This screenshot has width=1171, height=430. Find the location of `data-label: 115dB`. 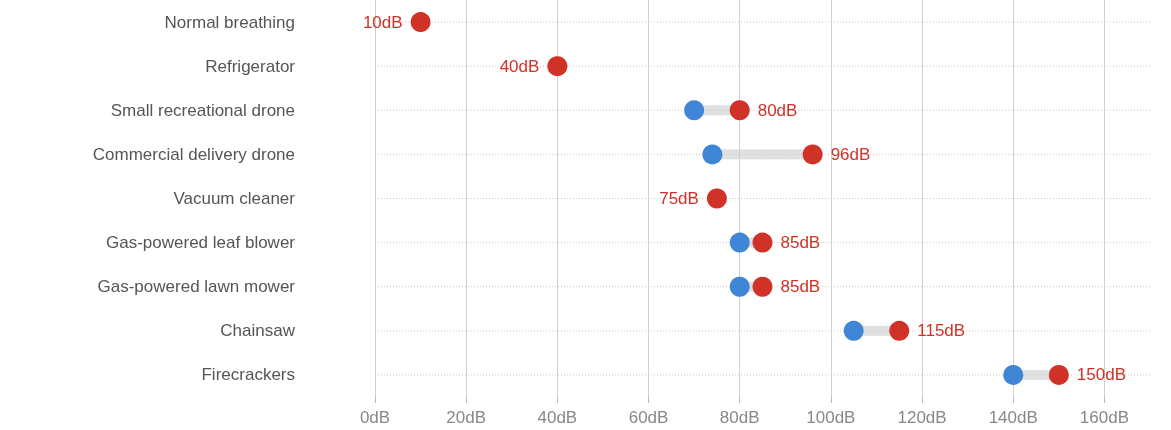

data-label: 115dB is located at coordinates (941, 331).